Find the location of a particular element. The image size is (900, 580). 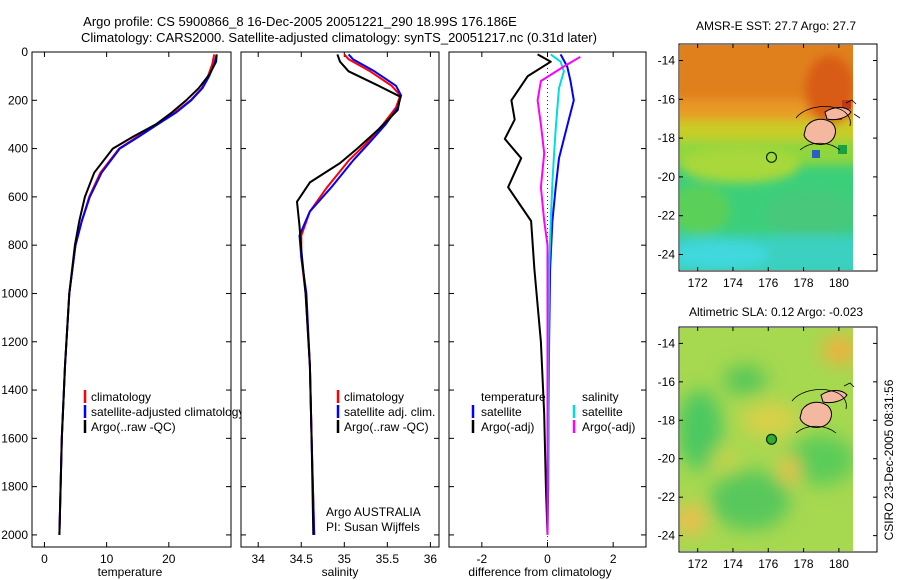

sal-xtick-label: 34.5 is located at coordinates (302, 559).